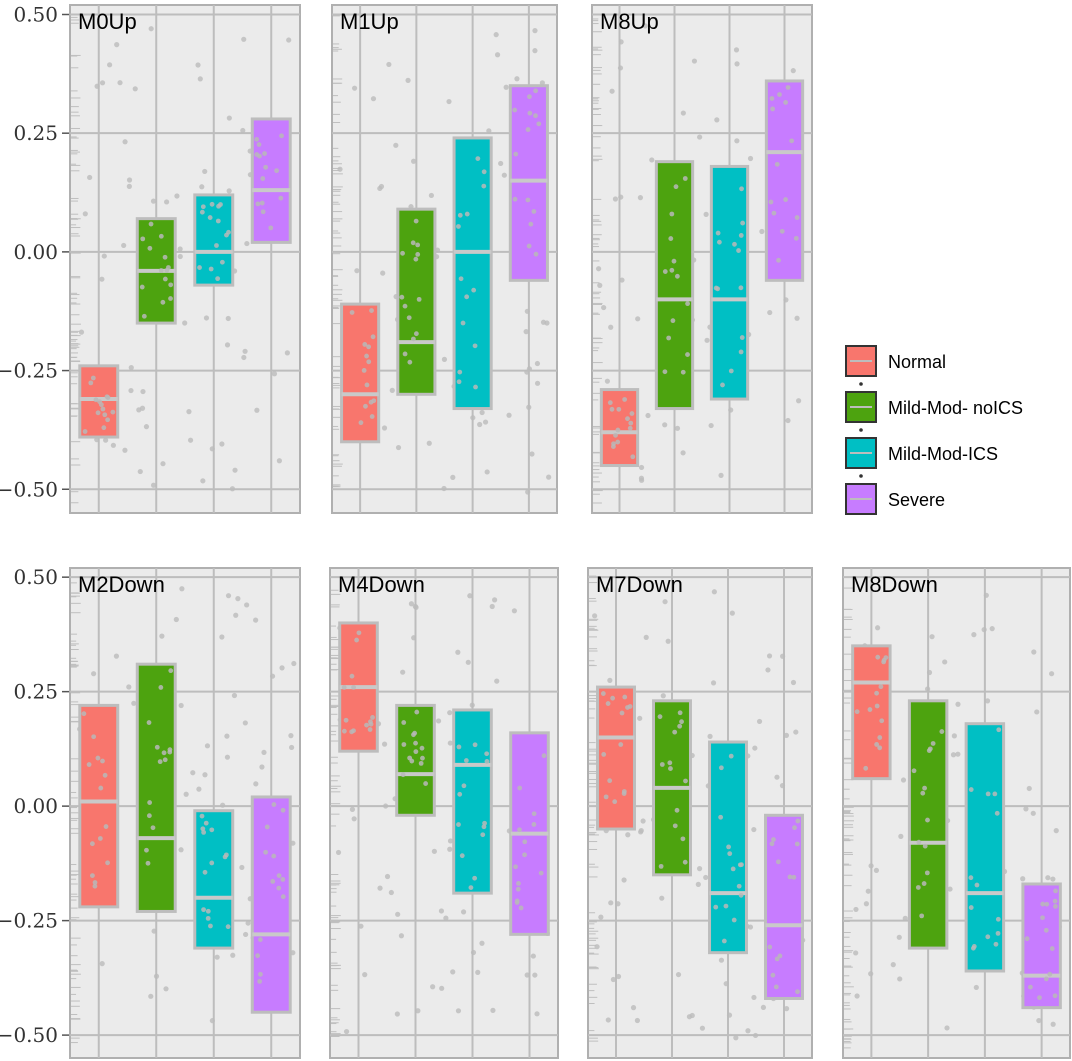  I want to click on box-severe, so click(271, 904).